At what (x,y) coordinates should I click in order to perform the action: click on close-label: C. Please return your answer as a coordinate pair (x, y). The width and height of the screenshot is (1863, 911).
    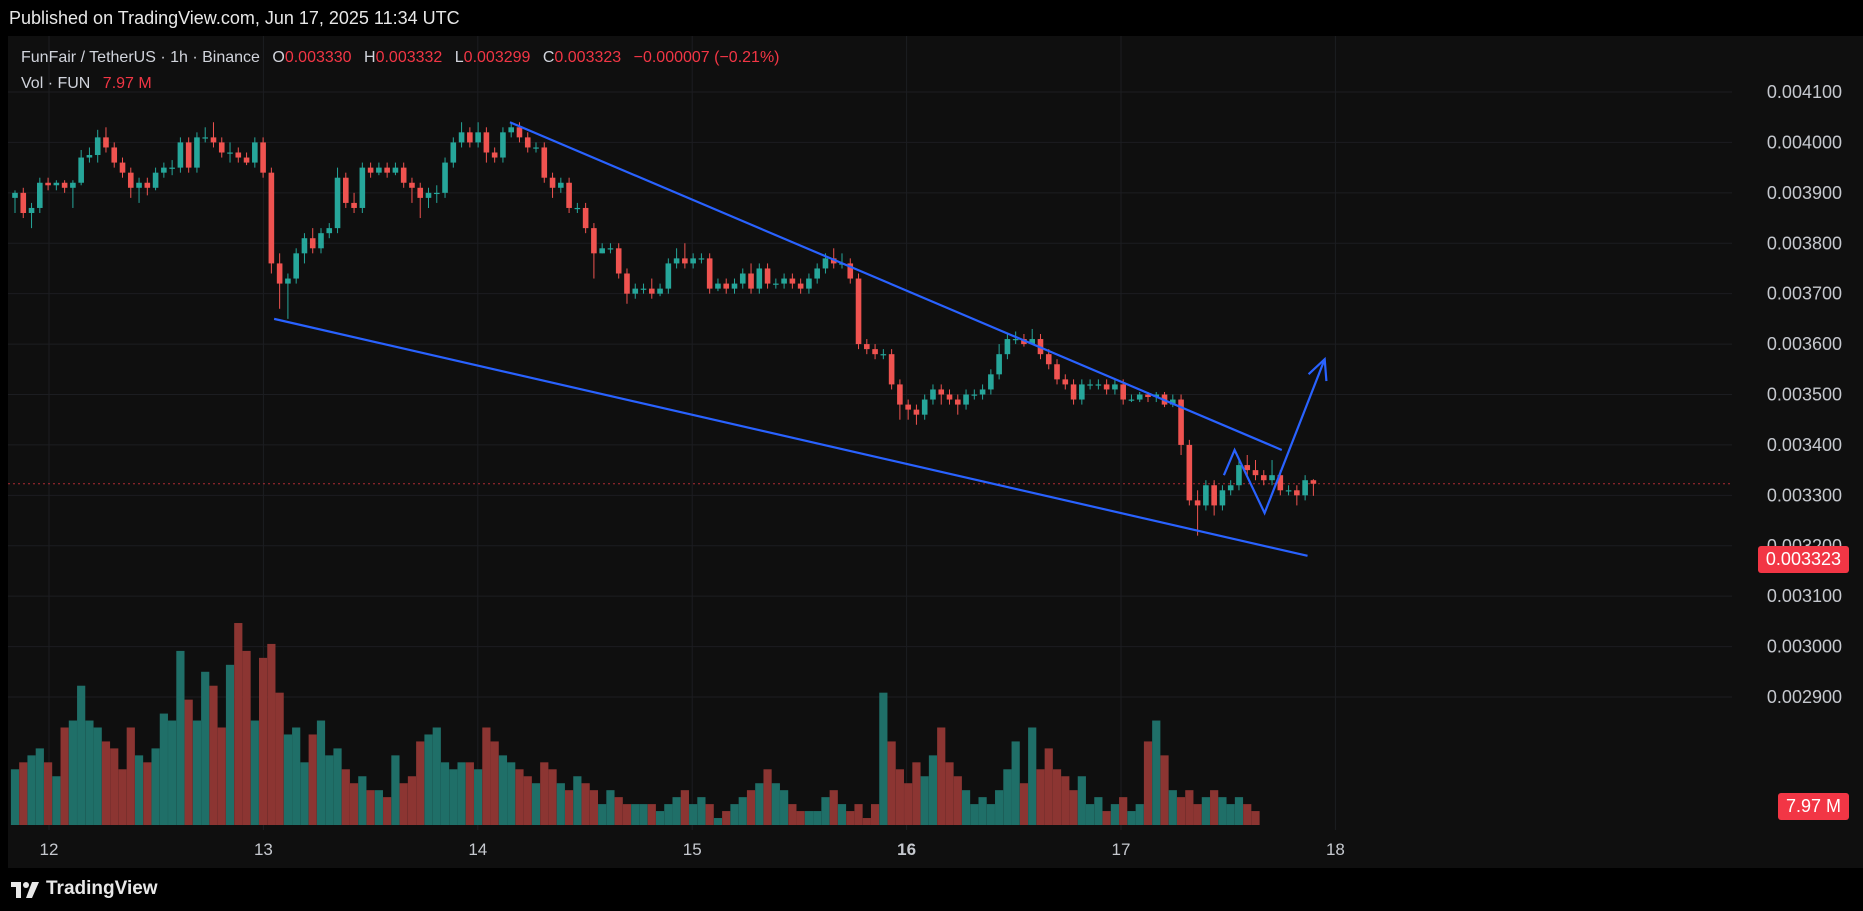
    Looking at the image, I should click on (548, 57).